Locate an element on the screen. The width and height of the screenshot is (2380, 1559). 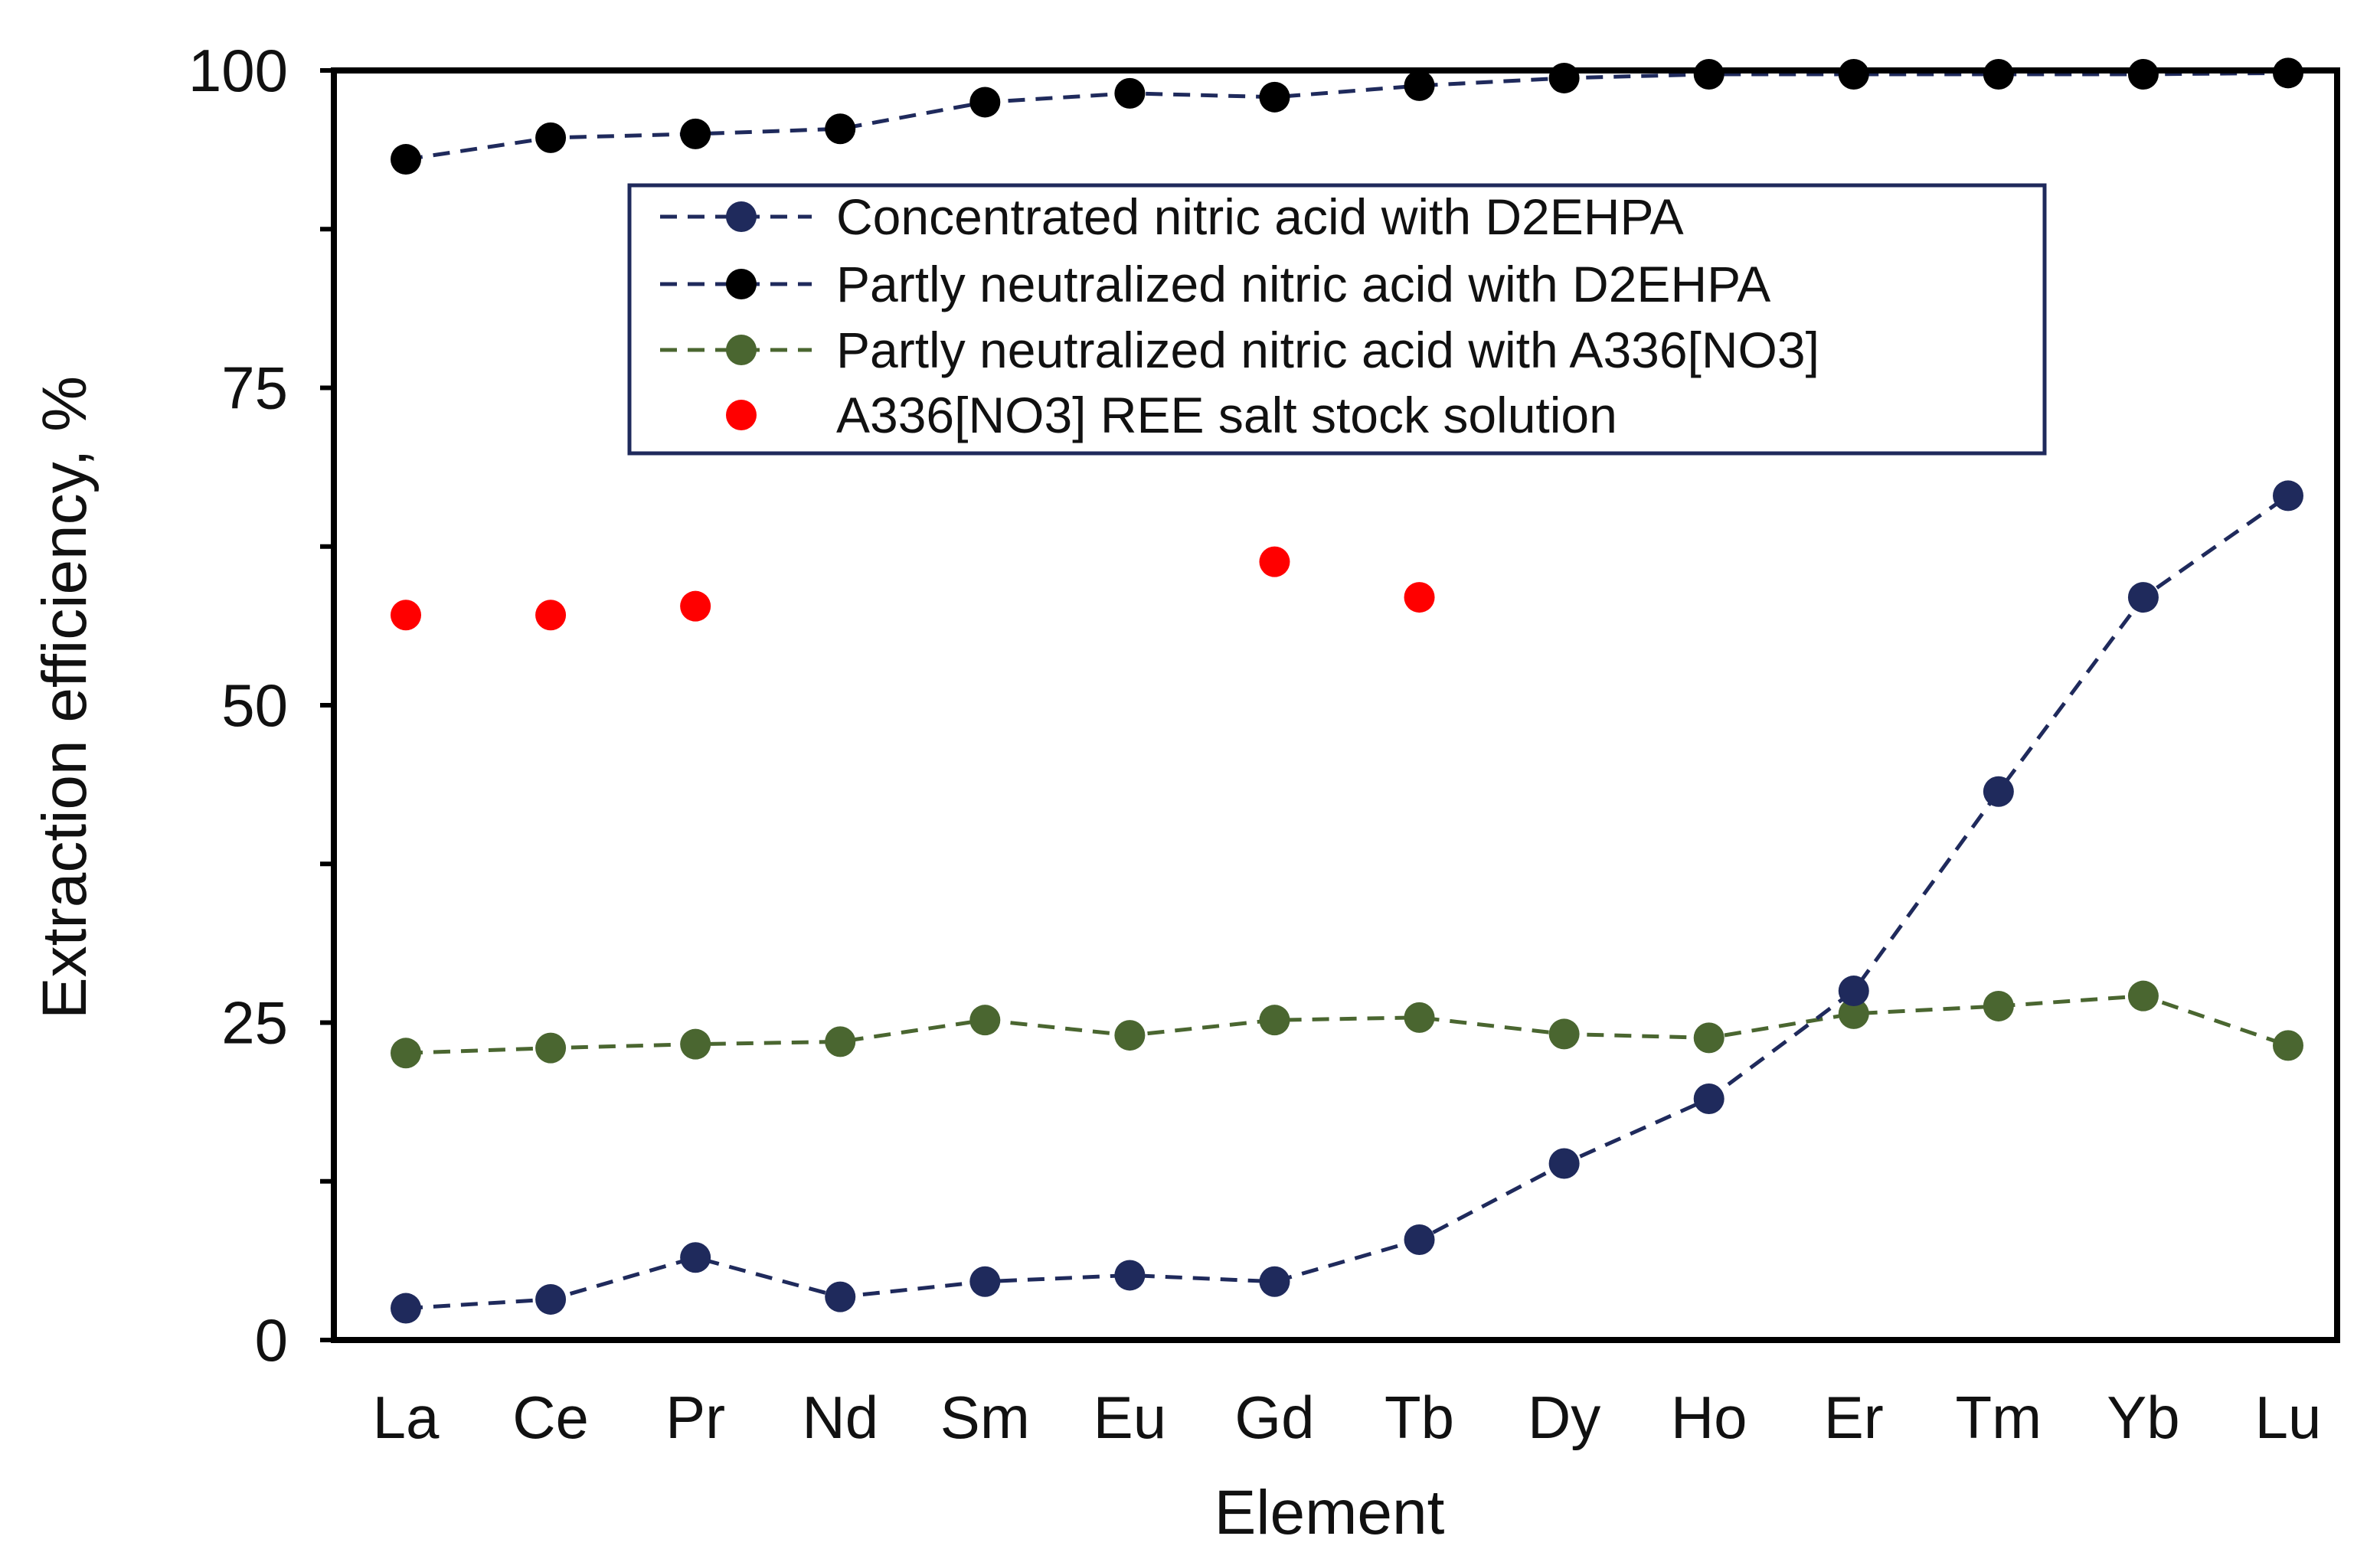
x-tick-label-tb: Tb is located at coordinates (1419, 1417).